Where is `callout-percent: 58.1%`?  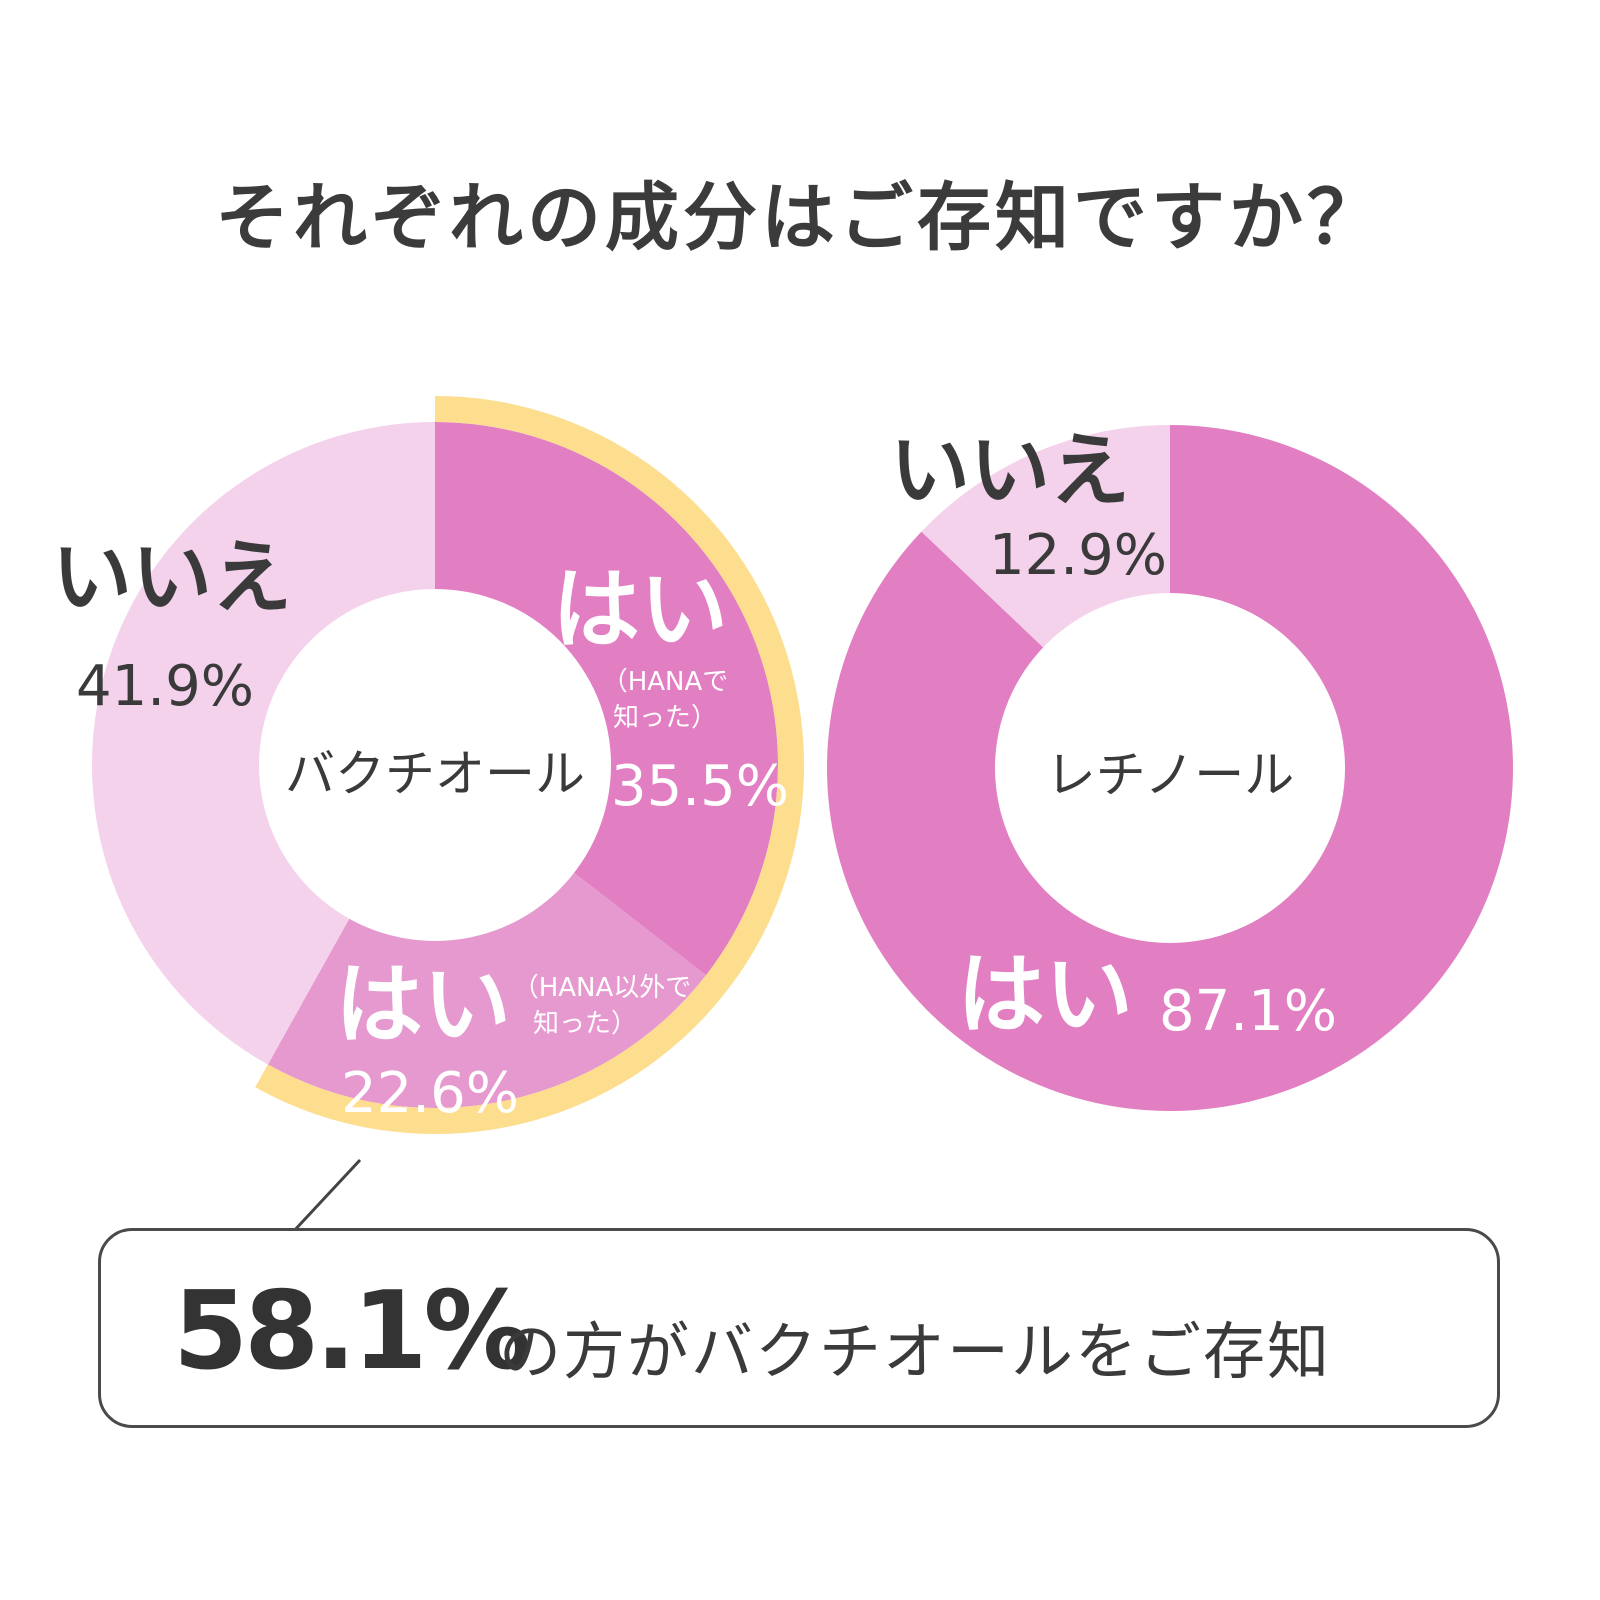 callout-percent: 58.1% is located at coordinates (352, 1331).